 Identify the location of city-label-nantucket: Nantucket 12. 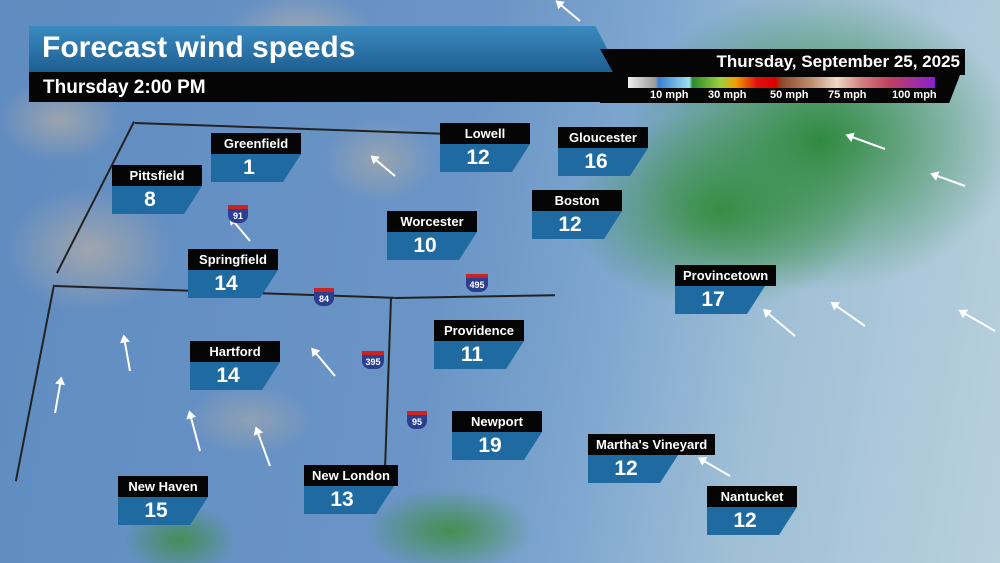
(762, 510).